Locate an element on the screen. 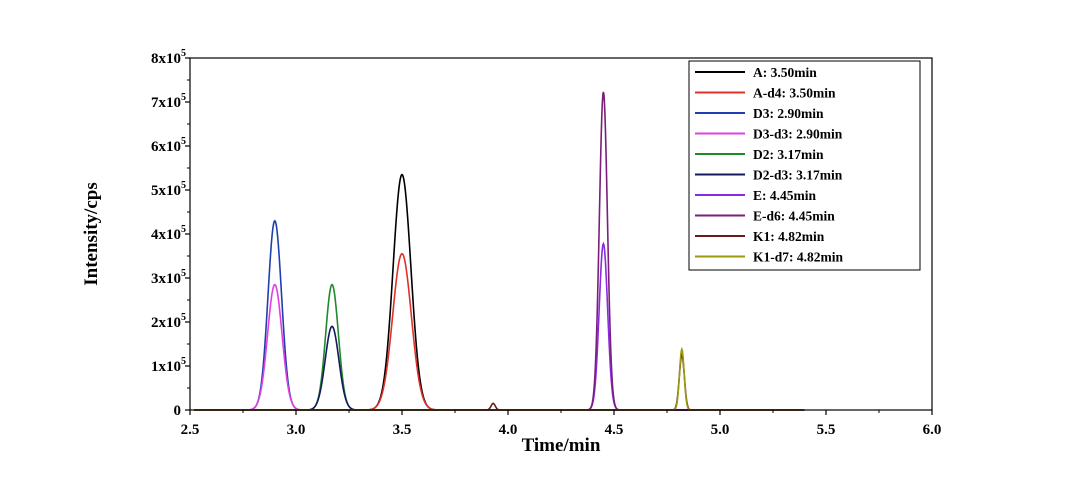 The image size is (1080, 492). y-tick-label: 6x10⁵ is located at coordinates (168, 145).